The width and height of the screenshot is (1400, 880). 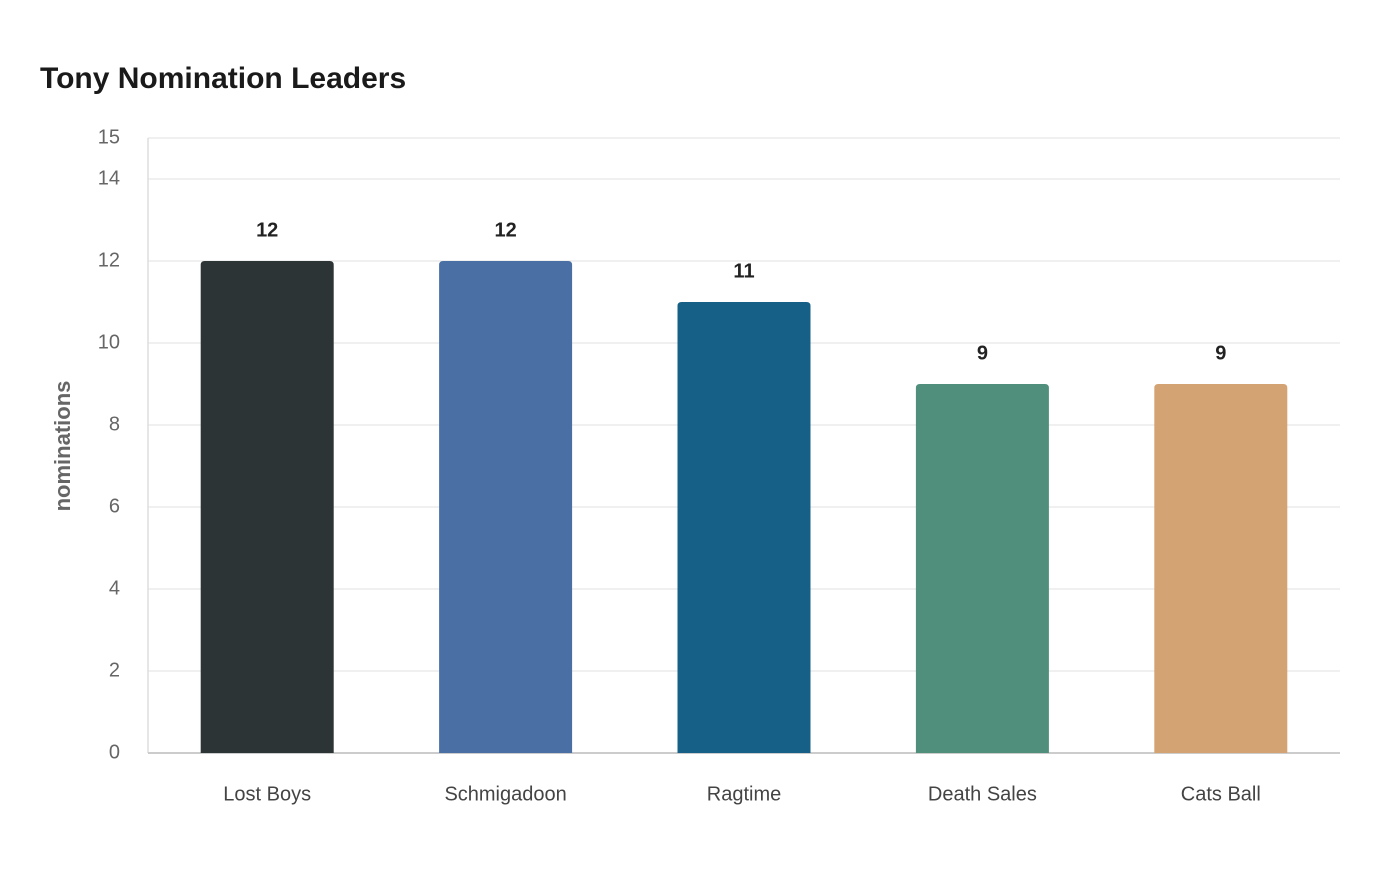 What do you see at coordinates (114, 424) in the screenshot?
I see `y-tick-label: 8` at bounding box center [114, 424].